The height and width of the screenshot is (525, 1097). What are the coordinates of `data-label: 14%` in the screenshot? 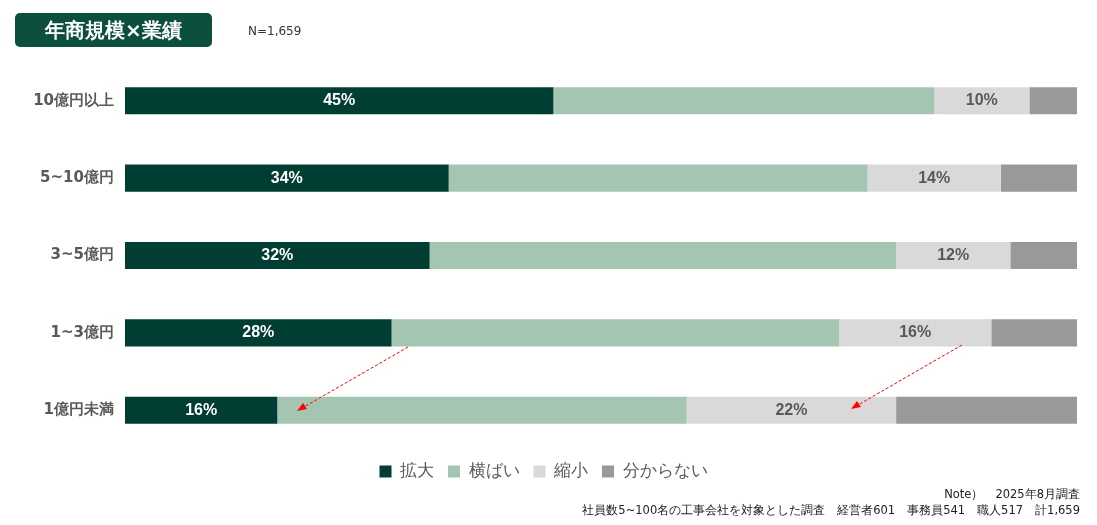 It's located at (934, 177).